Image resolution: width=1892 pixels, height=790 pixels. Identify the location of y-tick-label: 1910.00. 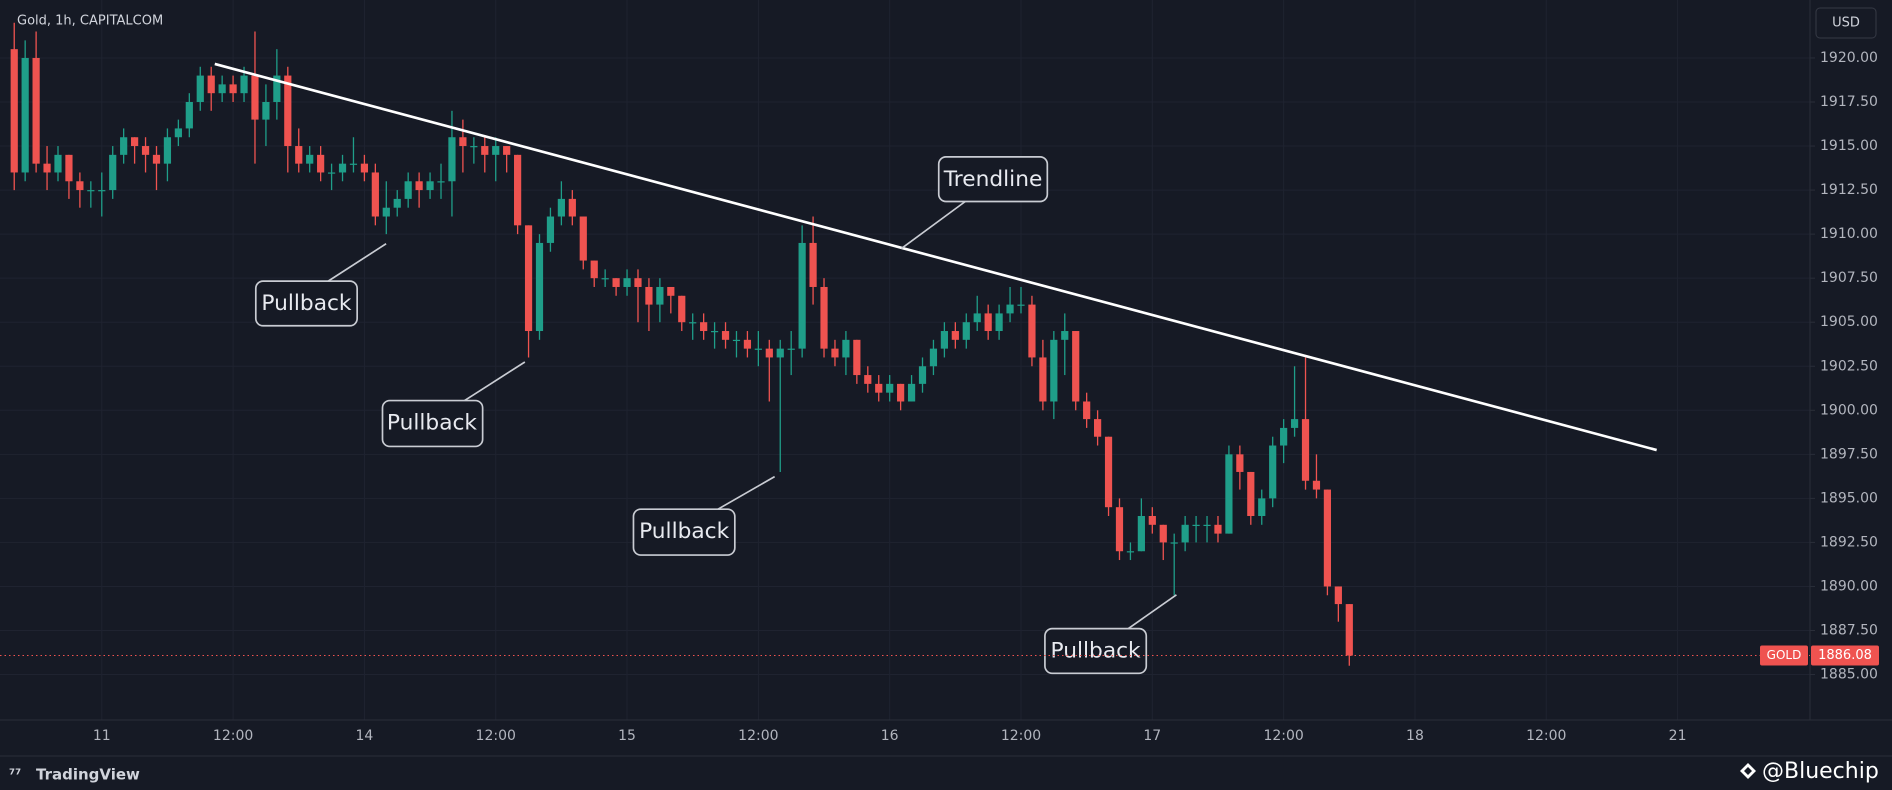
(1849, 234).